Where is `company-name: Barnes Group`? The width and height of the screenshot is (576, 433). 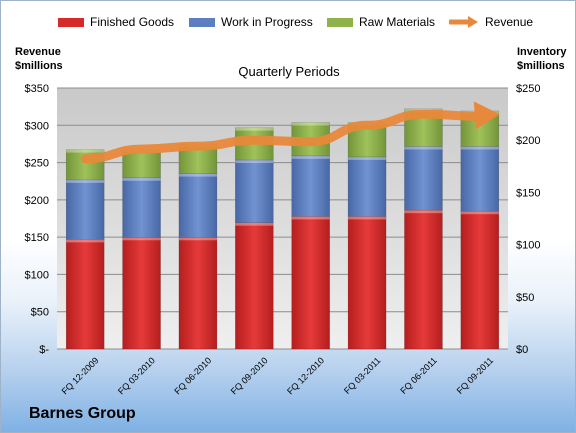
company-name: Barnes Group is located at coordinates (82, 413).